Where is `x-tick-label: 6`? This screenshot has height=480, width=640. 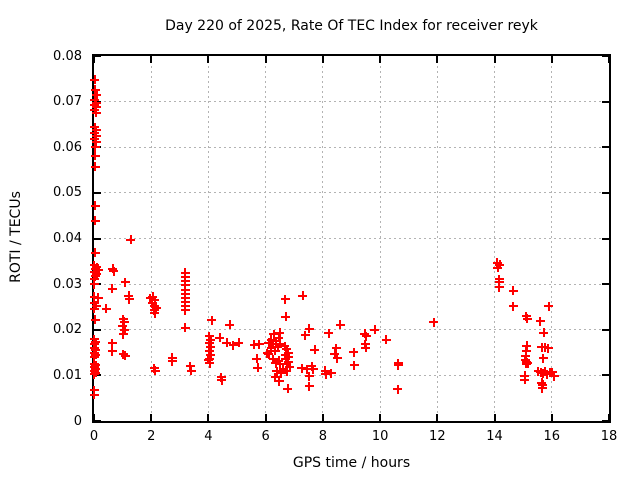
x-tick-label: 6 is located at coordinates (265, 436).